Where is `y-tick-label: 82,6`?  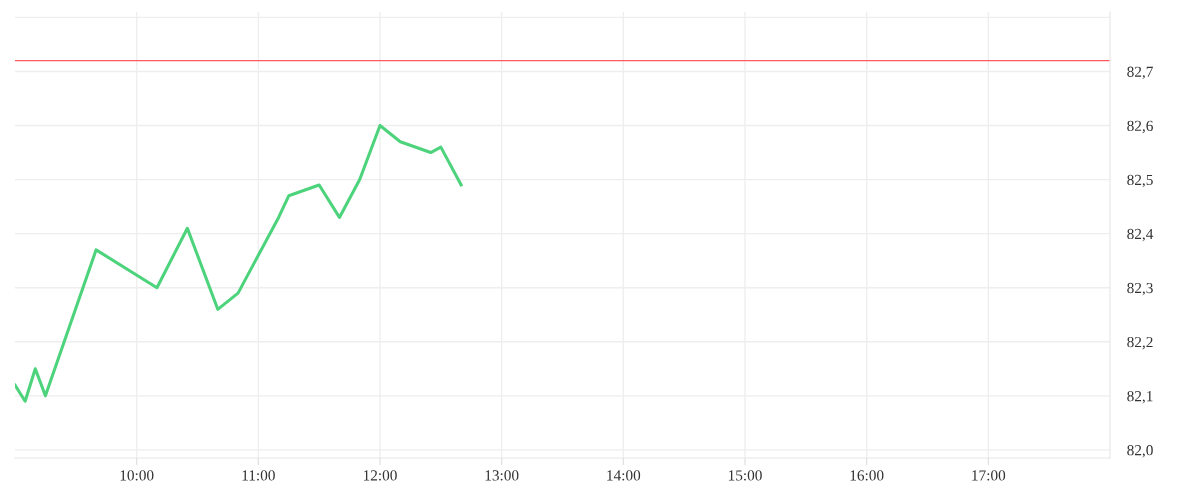
y-tick-label: 82,6 is located at coordinates (1140, 127).